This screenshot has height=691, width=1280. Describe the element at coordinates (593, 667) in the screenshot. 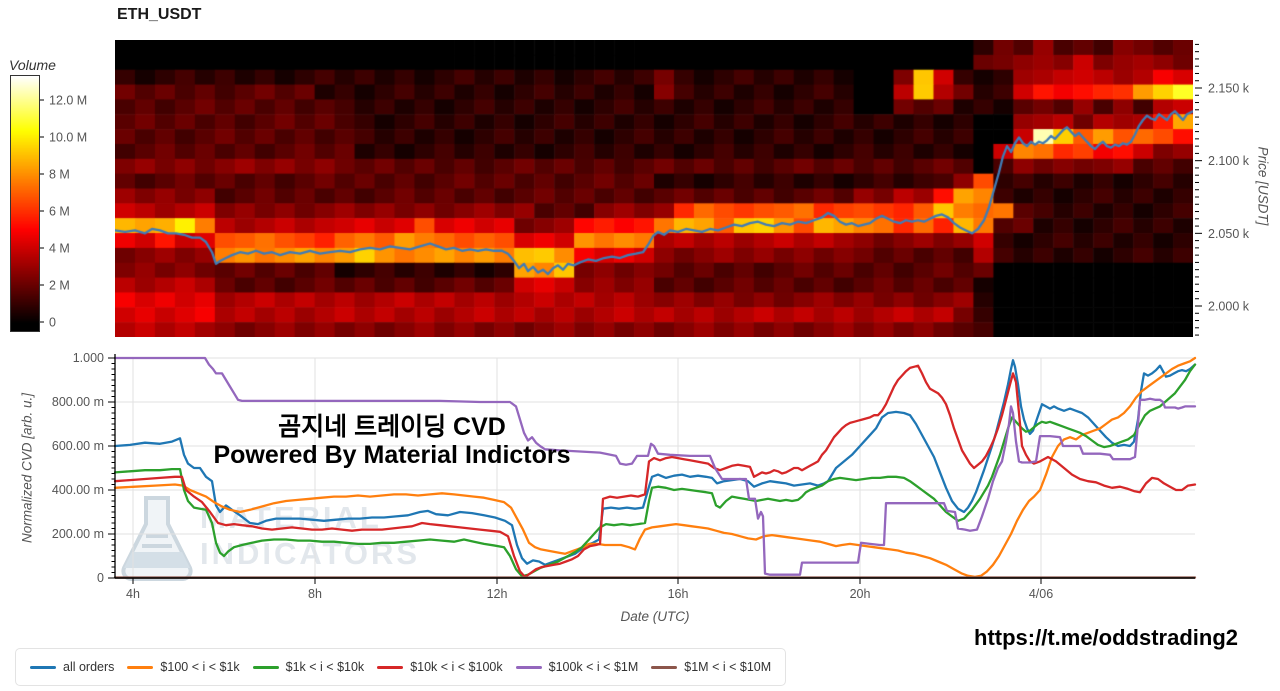

I see `legend-label: $100k < i < $1M` at that location.